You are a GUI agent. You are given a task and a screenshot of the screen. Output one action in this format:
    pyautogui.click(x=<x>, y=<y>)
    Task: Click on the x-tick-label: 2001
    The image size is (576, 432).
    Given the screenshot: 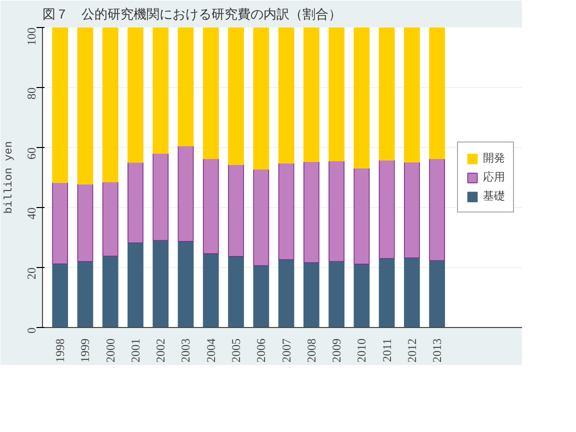 What is the action you would take?
    pyautogui.click(x=135, y=350)
    